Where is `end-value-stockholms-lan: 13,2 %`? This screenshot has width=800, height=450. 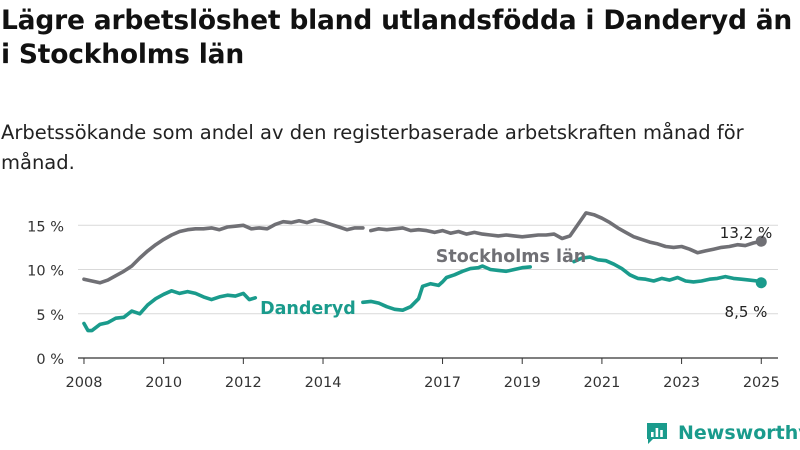
end-value-stockholms-lan: 13,2 % is located at coordinates (746, 233).